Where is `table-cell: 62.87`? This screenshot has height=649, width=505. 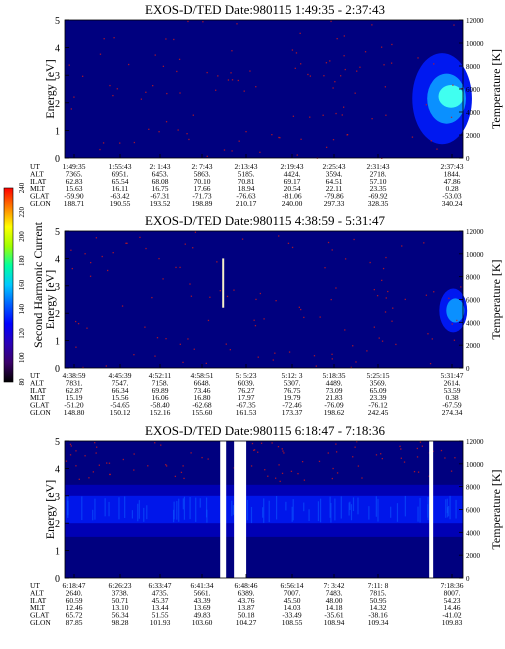 table-cell: 62.87 is located at coordinates (74, 390).